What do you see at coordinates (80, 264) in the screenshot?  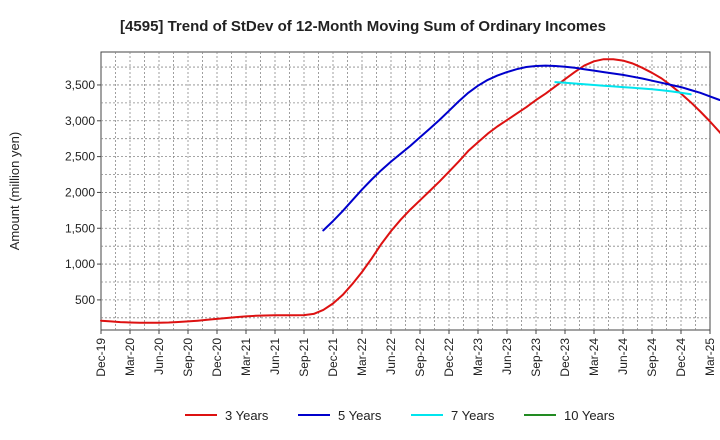 I see `y-tick-label: 1,000` at bounding box center [80, 264].